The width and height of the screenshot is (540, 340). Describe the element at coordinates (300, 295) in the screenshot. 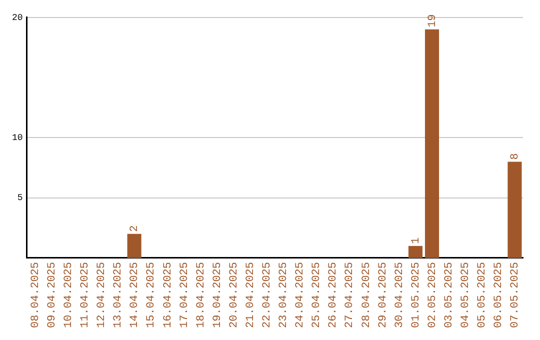

I see `x-tick-label: 24.04.2025` at that location.